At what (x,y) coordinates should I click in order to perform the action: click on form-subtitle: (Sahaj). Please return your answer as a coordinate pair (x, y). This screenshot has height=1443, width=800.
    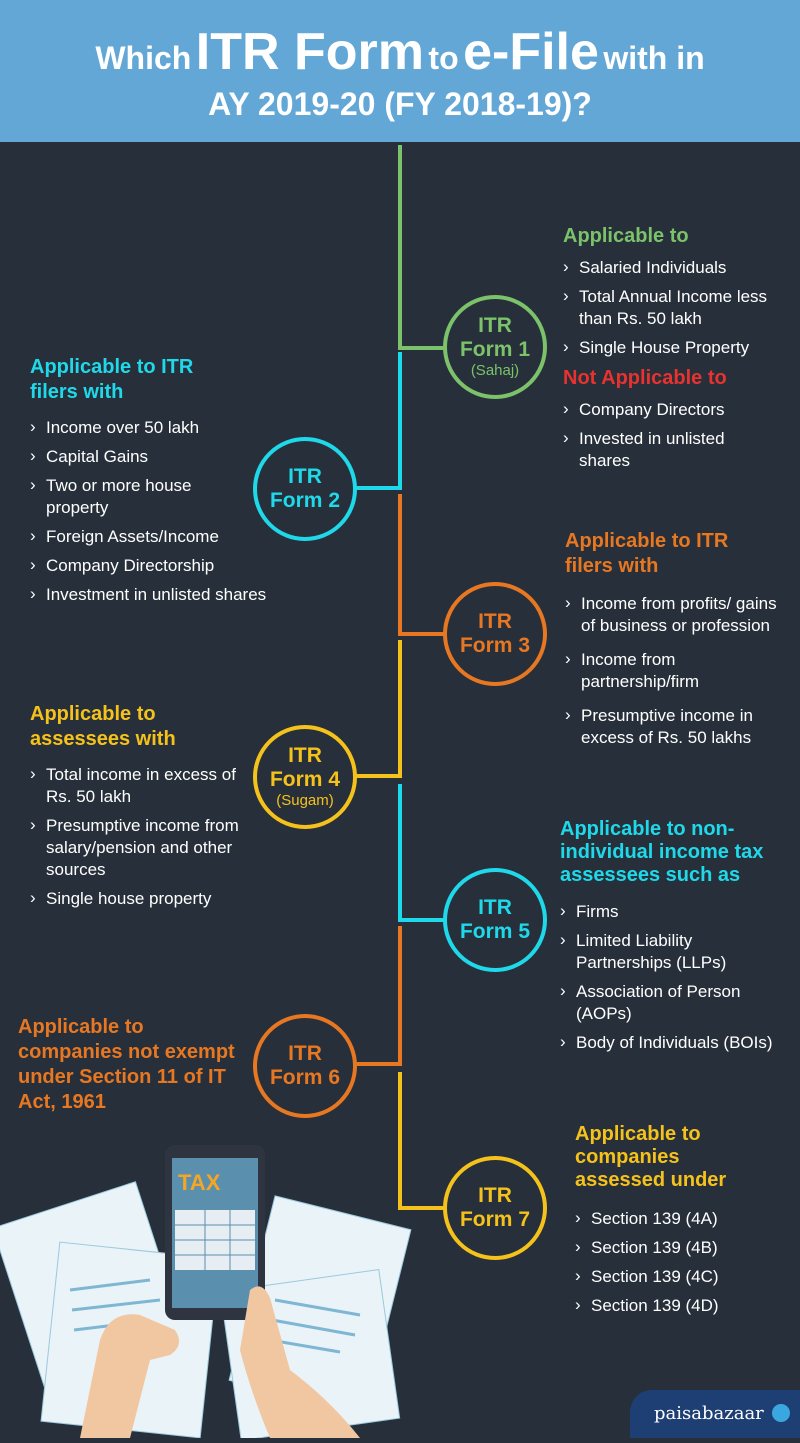
    Looking at the image, I should click on (495, 370).